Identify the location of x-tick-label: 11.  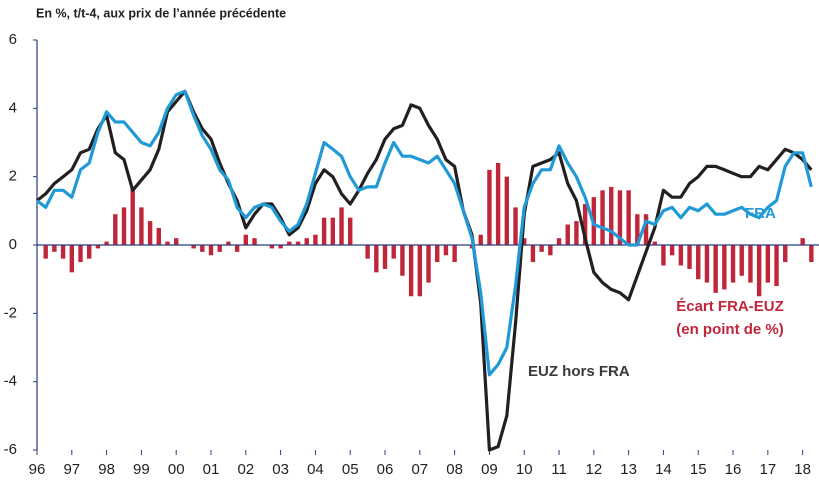
(559, 469).